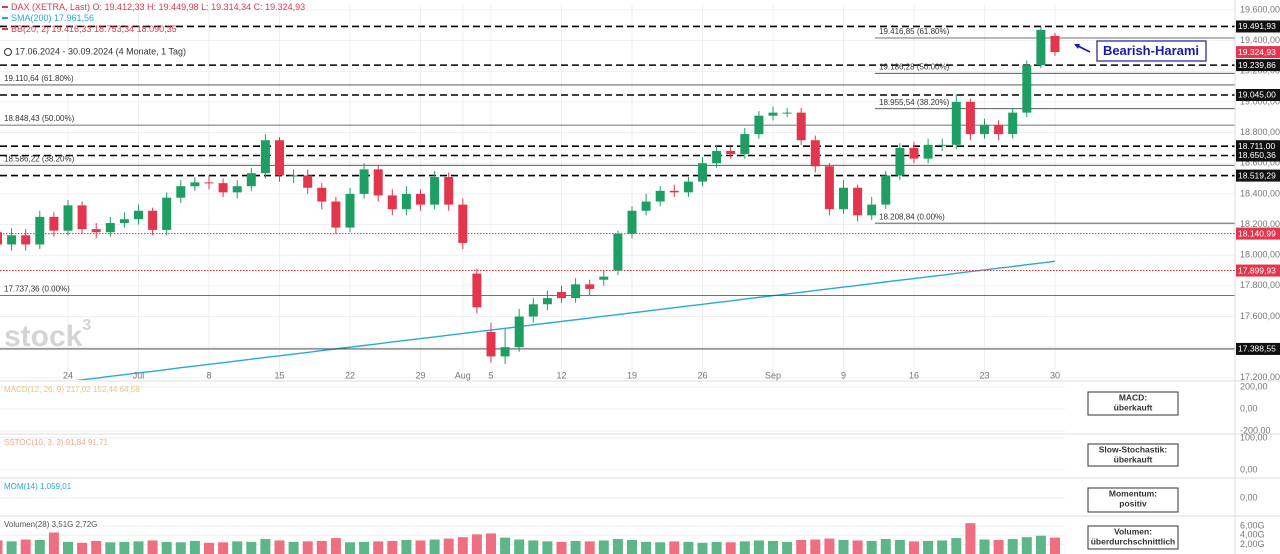 The height and width of the screenshot is (554, 1280). What do you see at coordinates (5, 7) in the screenshot?
I see `legend-swatch` at bounding box center [5, 7].